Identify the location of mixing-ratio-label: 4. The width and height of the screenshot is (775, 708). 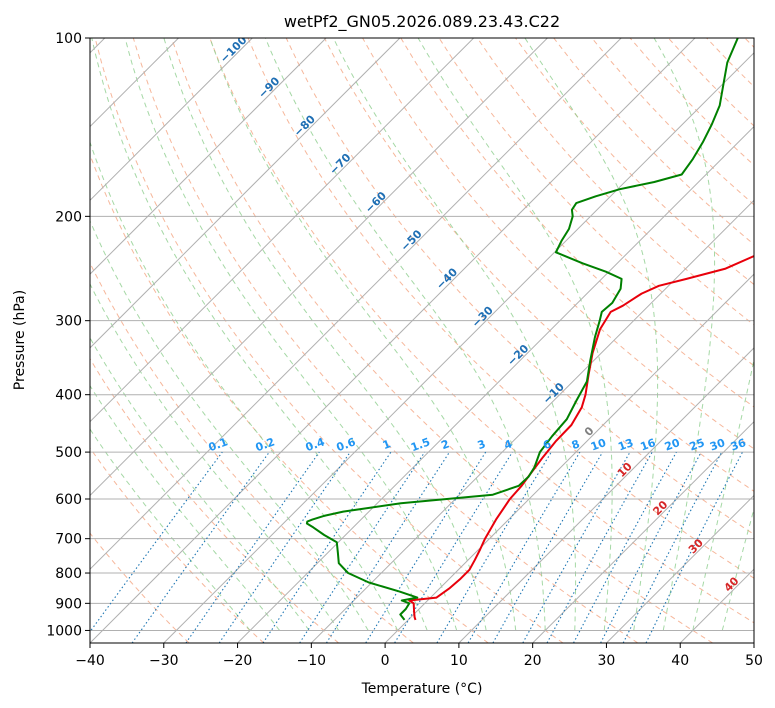
(508, 444).